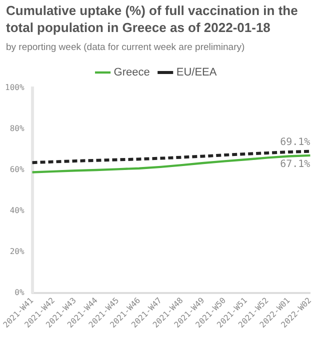  Describe the element at coordinates (197, 72) in the screenshot. I see `legend-label: EU/EEA` at that location.